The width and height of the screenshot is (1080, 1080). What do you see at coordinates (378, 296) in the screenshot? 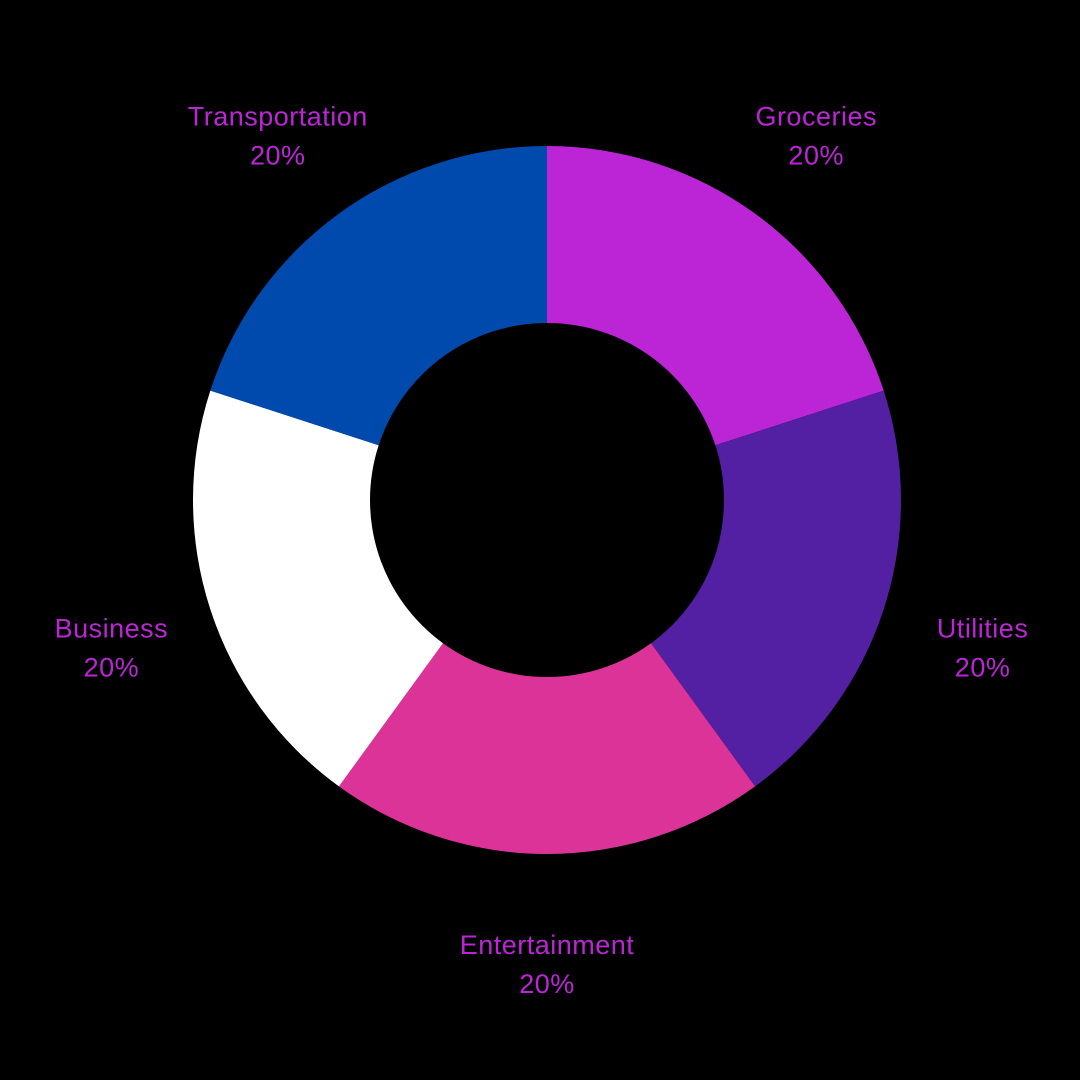
I see `slice-transportation` at bounding box center [378, 296].